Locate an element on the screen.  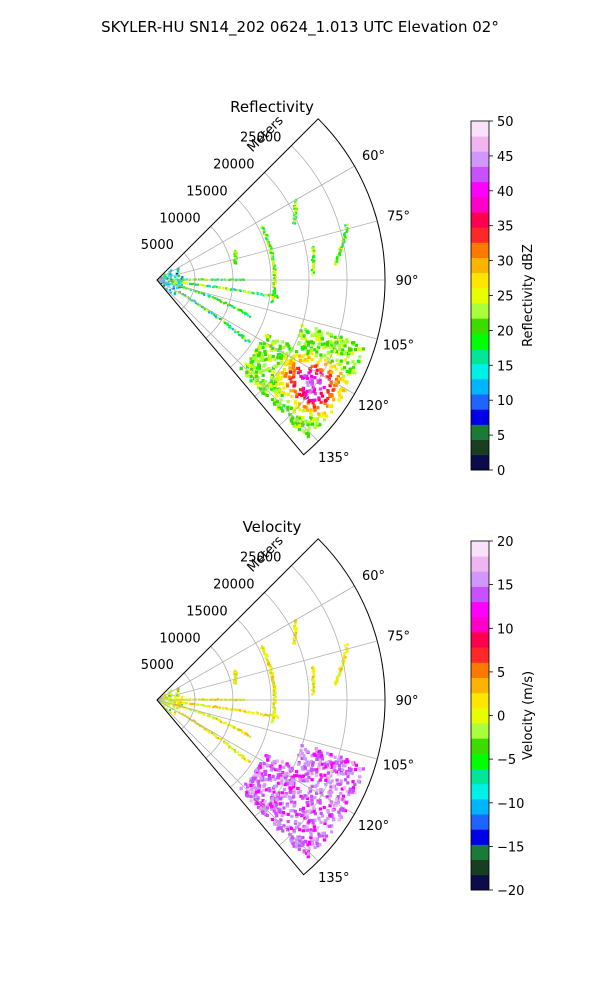
reflectivity-title: Reflectivity is located at coordinates (272, 107).